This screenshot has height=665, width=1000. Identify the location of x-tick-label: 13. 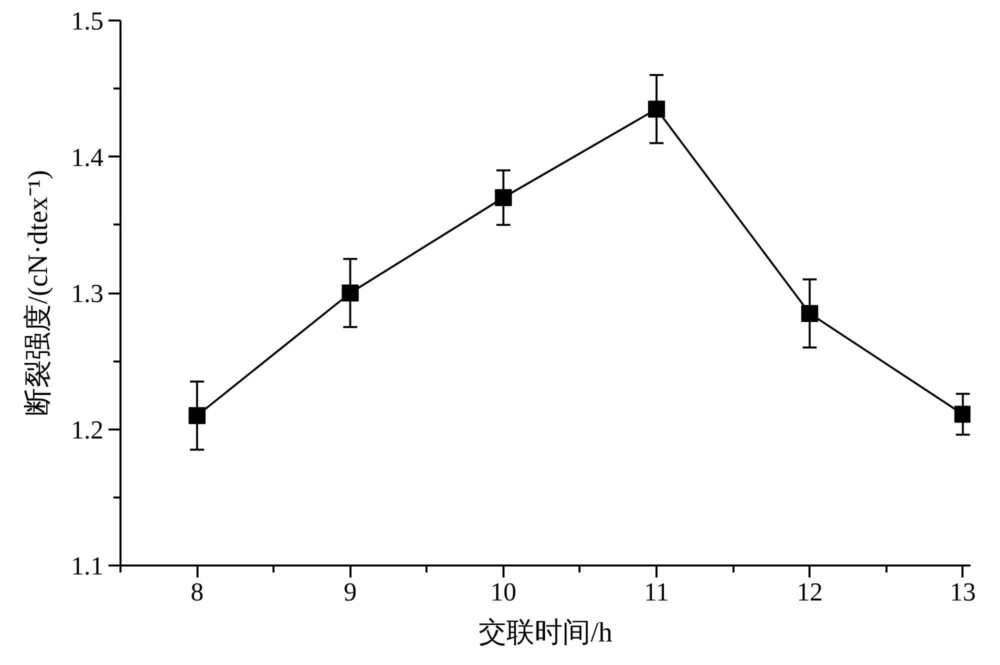
(963, 592).